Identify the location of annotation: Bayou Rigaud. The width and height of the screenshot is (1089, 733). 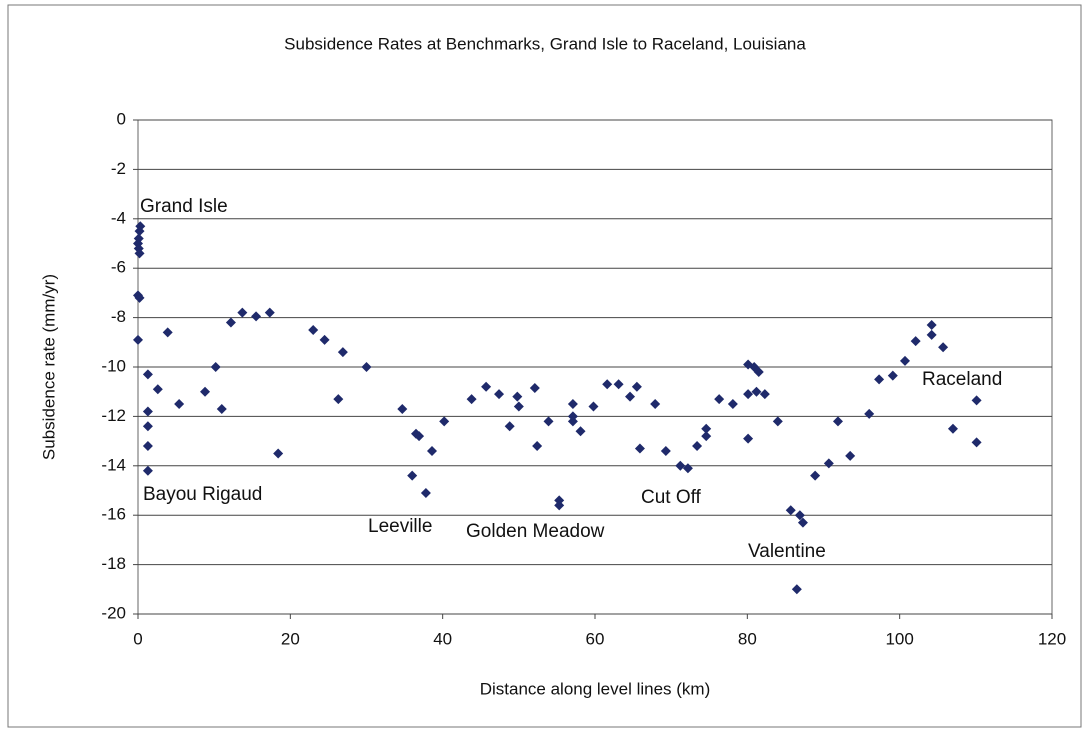
(202, 494).